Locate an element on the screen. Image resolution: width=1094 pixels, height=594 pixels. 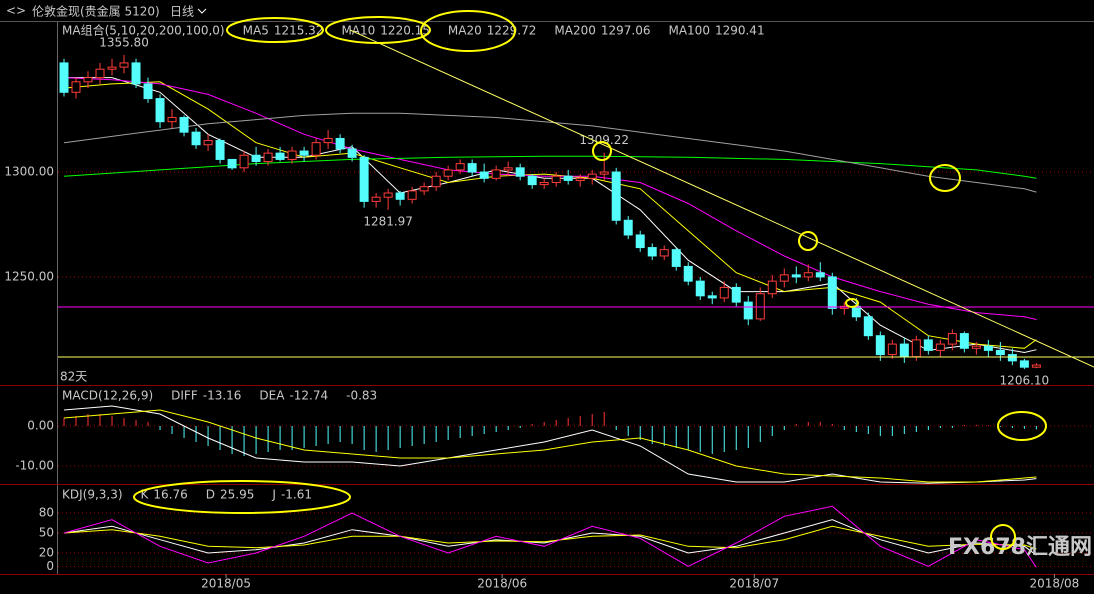
legend-value: 1215.32 is located at coordinates (299, 31).